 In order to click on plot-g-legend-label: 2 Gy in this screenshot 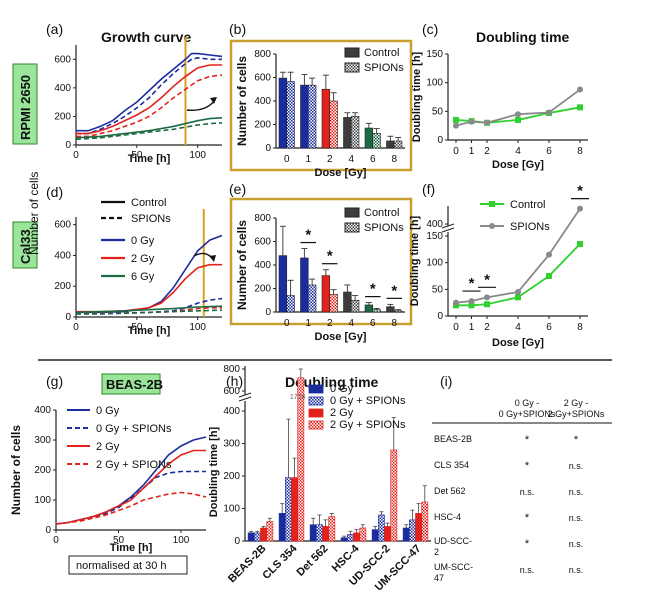, I will do `click(108, 447)`.